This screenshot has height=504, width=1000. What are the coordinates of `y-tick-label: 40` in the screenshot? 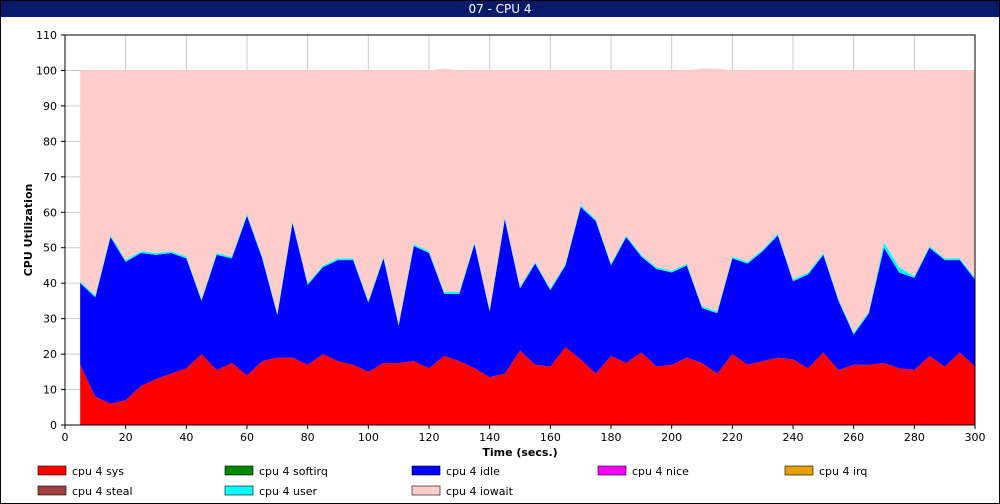 It's located at (50, 283).